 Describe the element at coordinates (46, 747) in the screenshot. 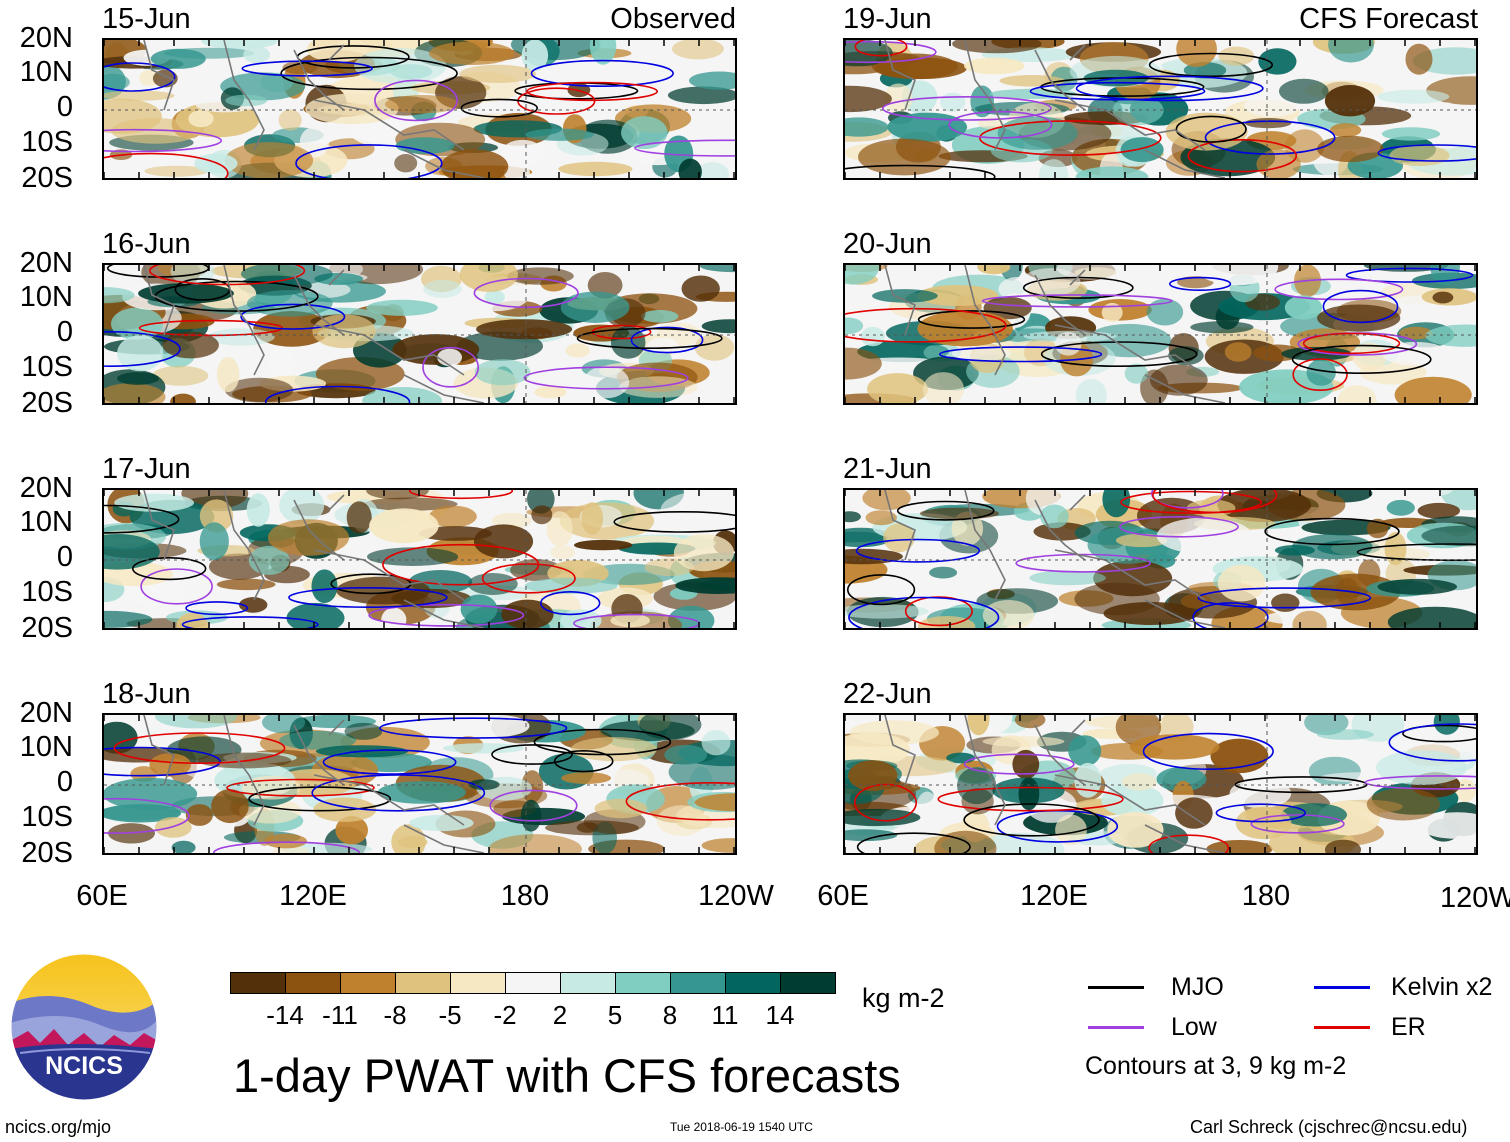

I see `y-tick-label: 10N` at that location.